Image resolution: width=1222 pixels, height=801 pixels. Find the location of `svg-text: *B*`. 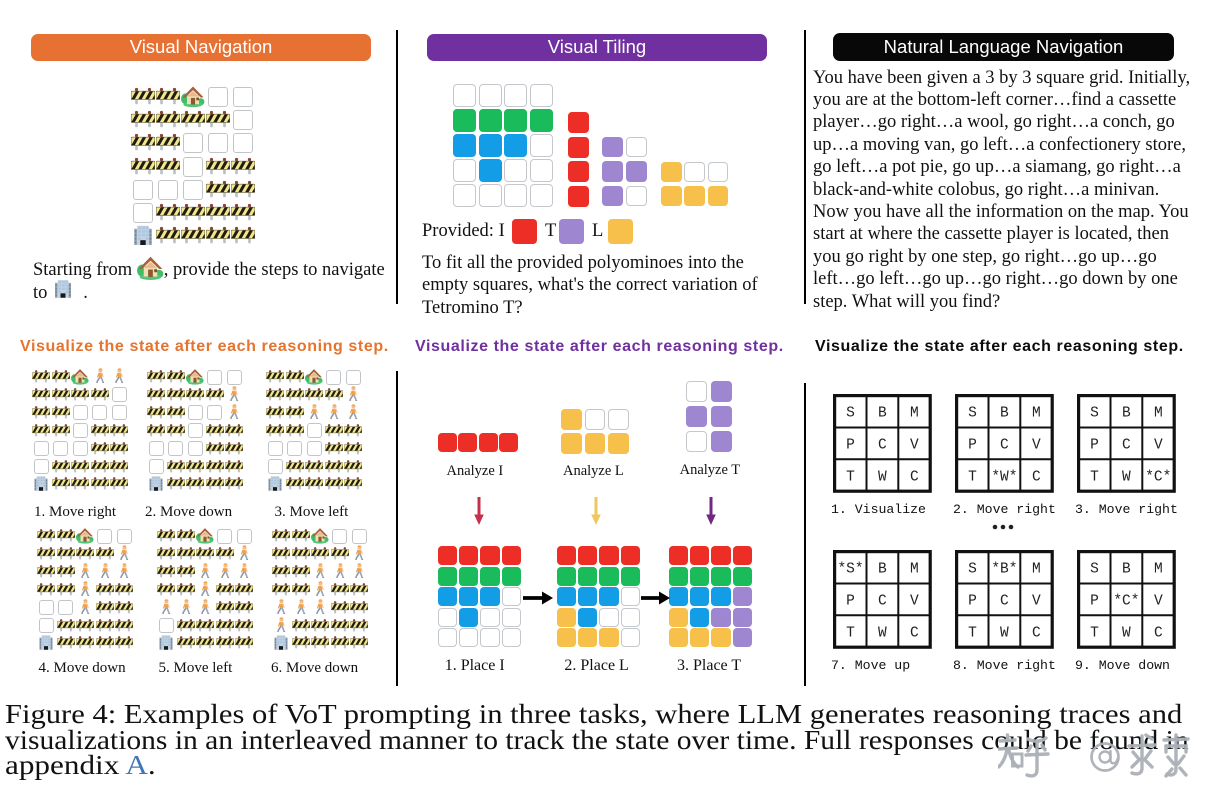

svg-text: *B* is located at coordinates (1004, 570).